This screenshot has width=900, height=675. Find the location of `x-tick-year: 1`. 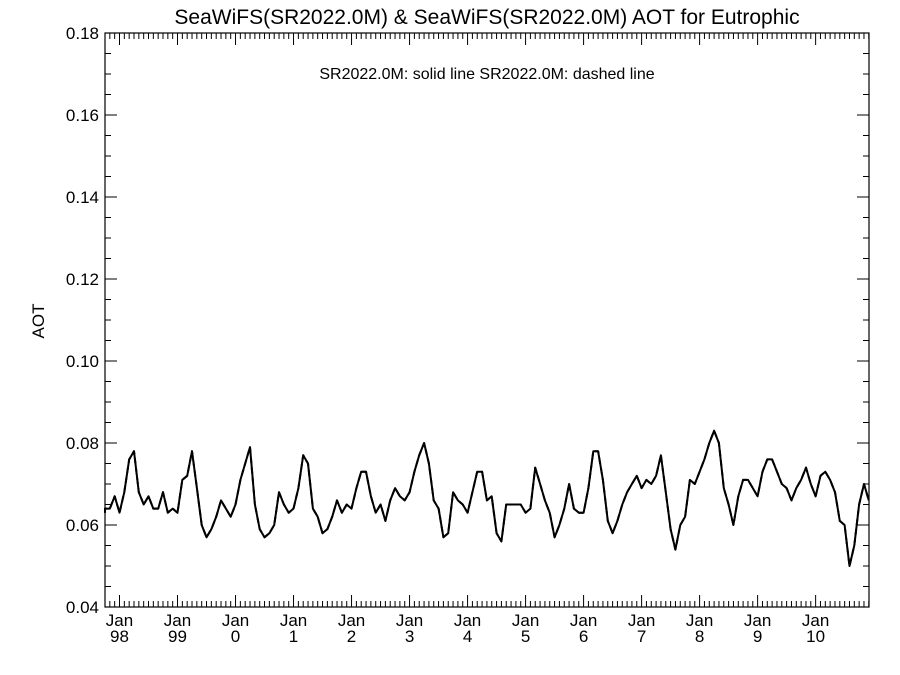

x-tick-year: 1 is located at coordinates (293, 636).